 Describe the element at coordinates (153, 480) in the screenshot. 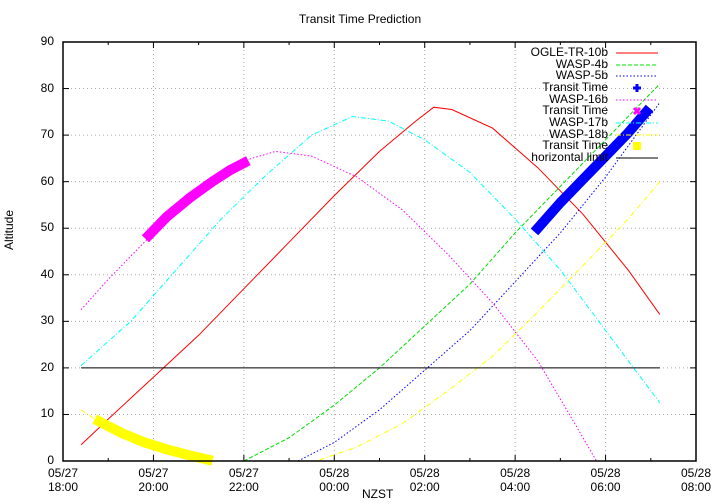

I see `x-tick-label: 05/27 20:00` at that location.